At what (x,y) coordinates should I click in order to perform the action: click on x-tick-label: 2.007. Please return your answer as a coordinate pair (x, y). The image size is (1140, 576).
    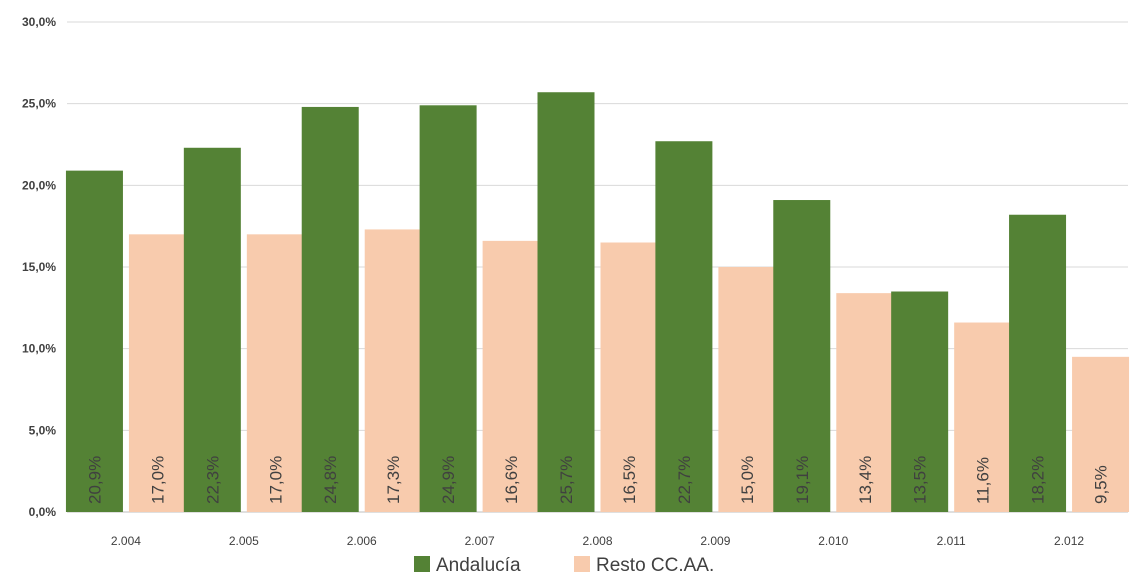
    Looking at the image, I should click on (480, 541).